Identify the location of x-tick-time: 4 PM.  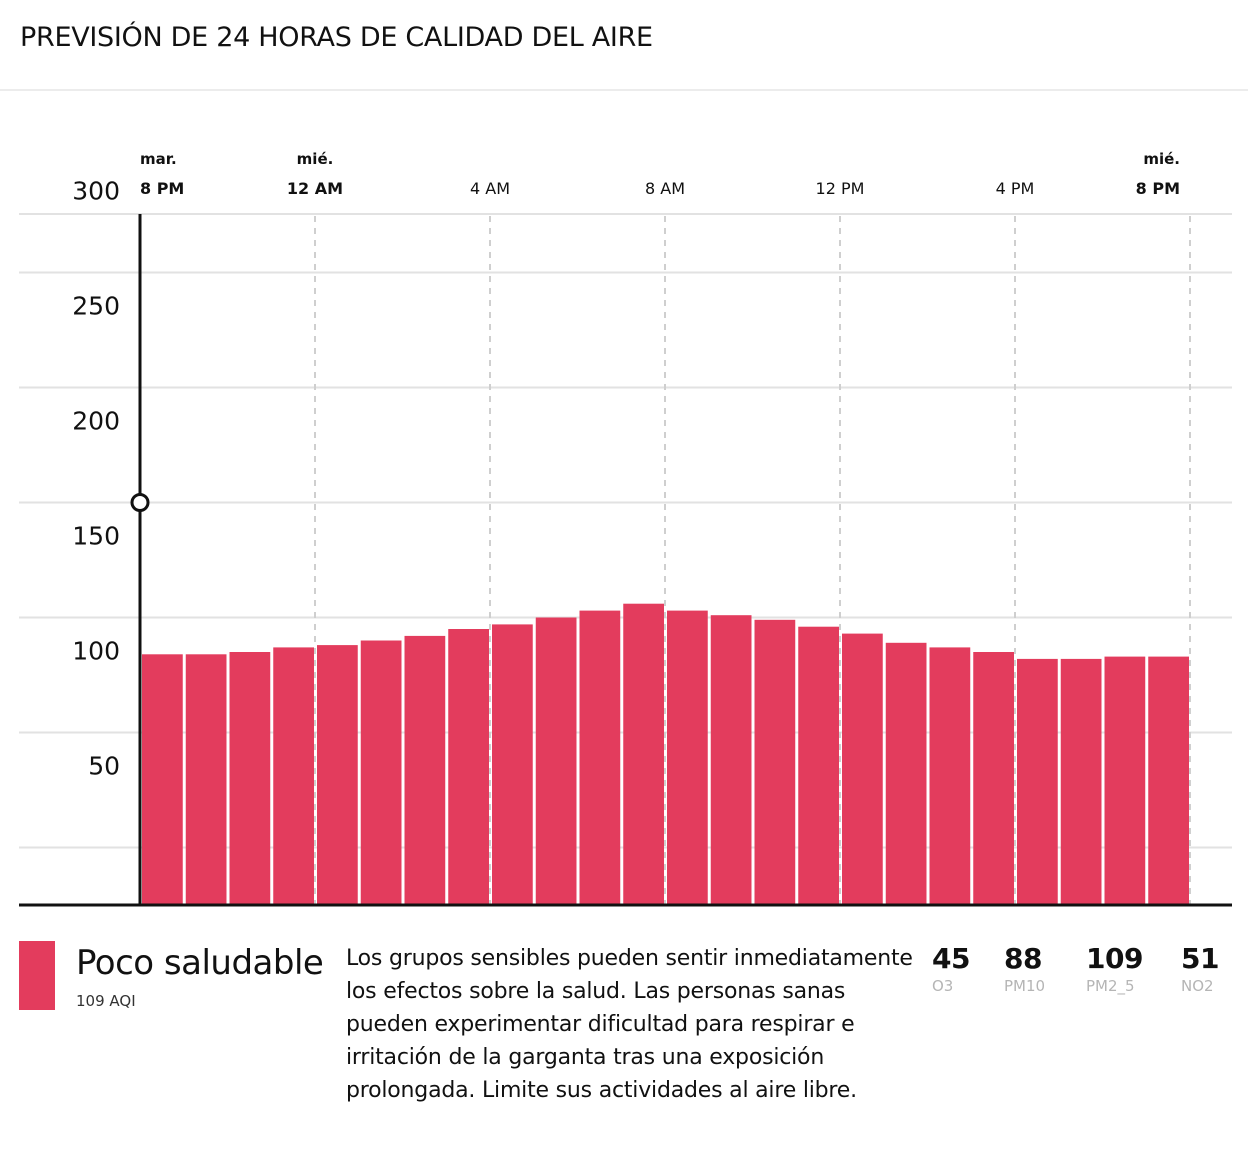
(1015, 188).